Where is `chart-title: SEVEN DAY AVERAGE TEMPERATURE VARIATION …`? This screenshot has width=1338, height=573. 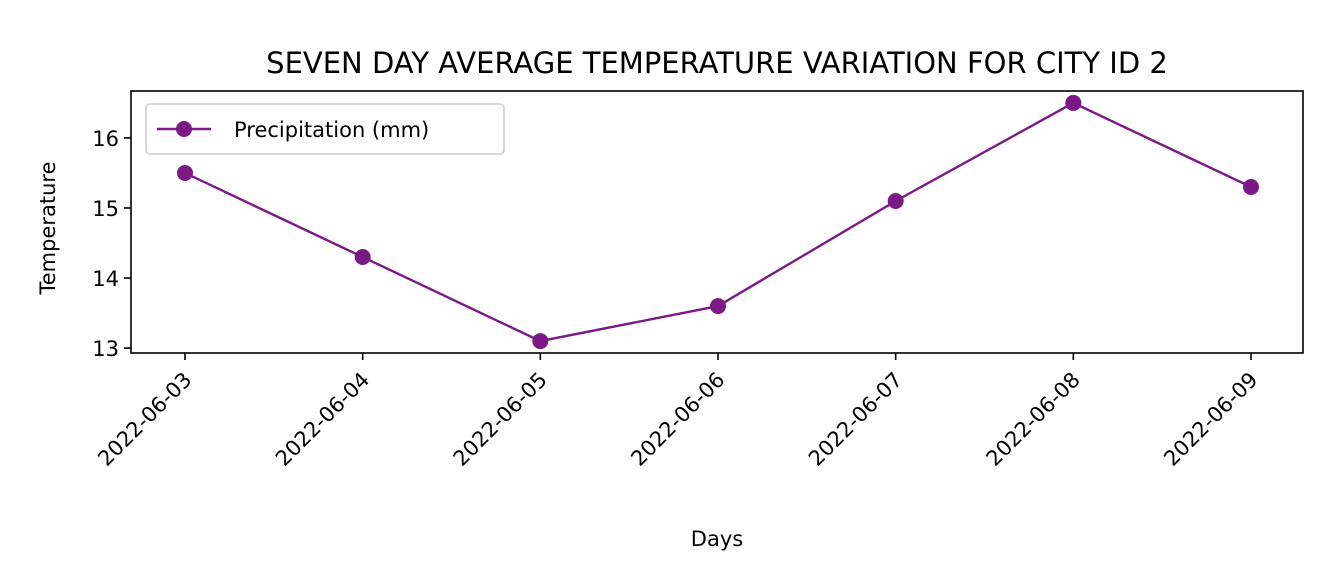 chart-title: SEVEN DAY AVERAGE TEMPERATURE VARIATION … is located at coordinates (717, 63).